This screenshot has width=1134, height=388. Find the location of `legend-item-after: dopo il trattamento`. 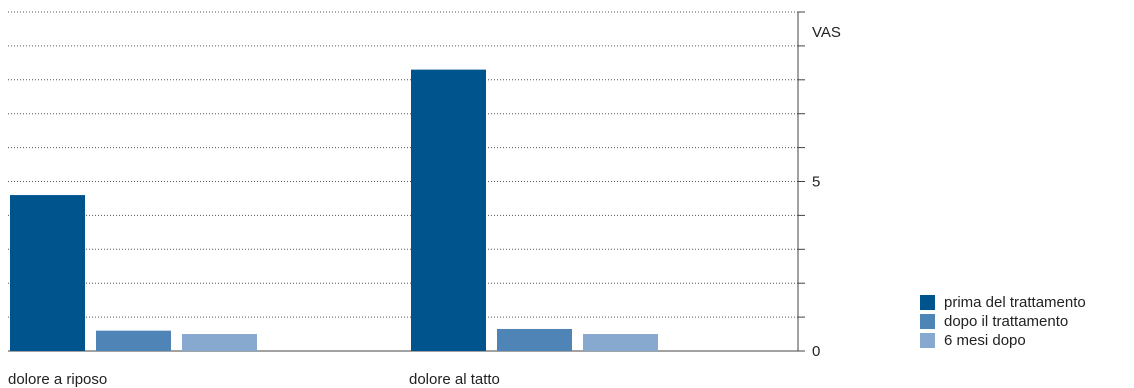

legend-item-after: dopo il trattamento is located at coordinates (1003, 321).